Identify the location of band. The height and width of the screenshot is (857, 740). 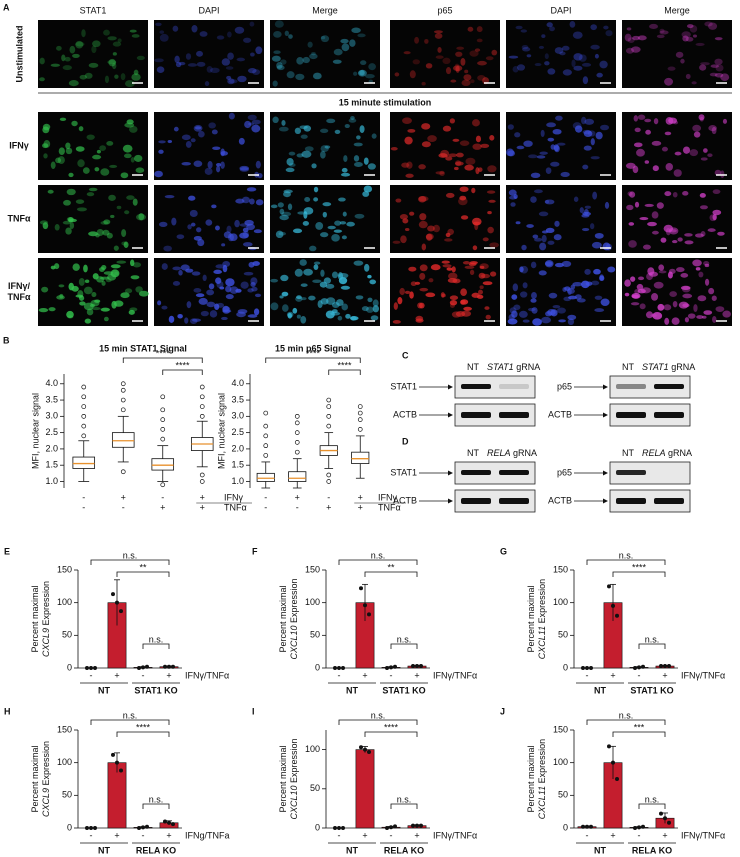
(476, 501).